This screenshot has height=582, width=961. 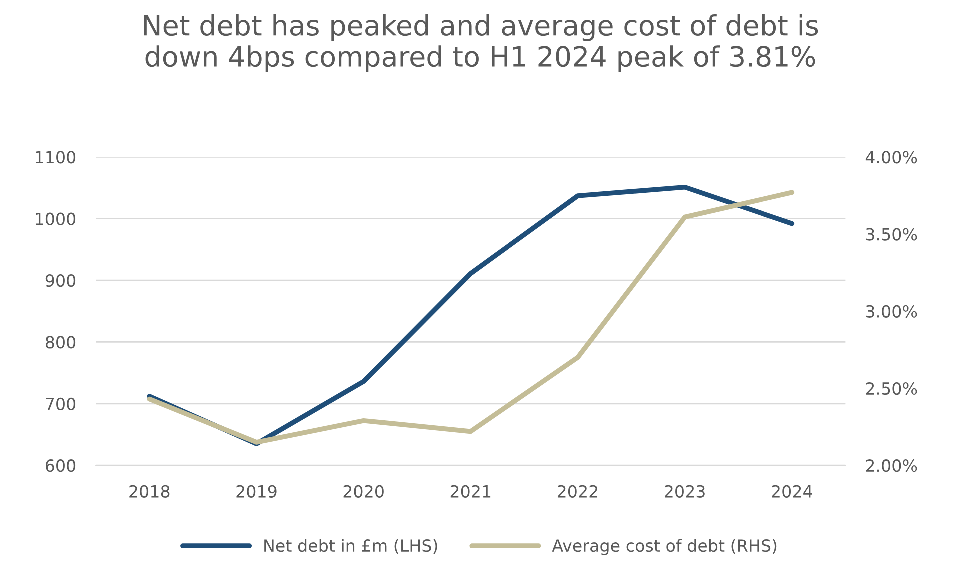 What do you see at coordinates (892, 157) in the screenshot?
I see `y2-tick-label: 4.00%` at bounding box center [892, 157].